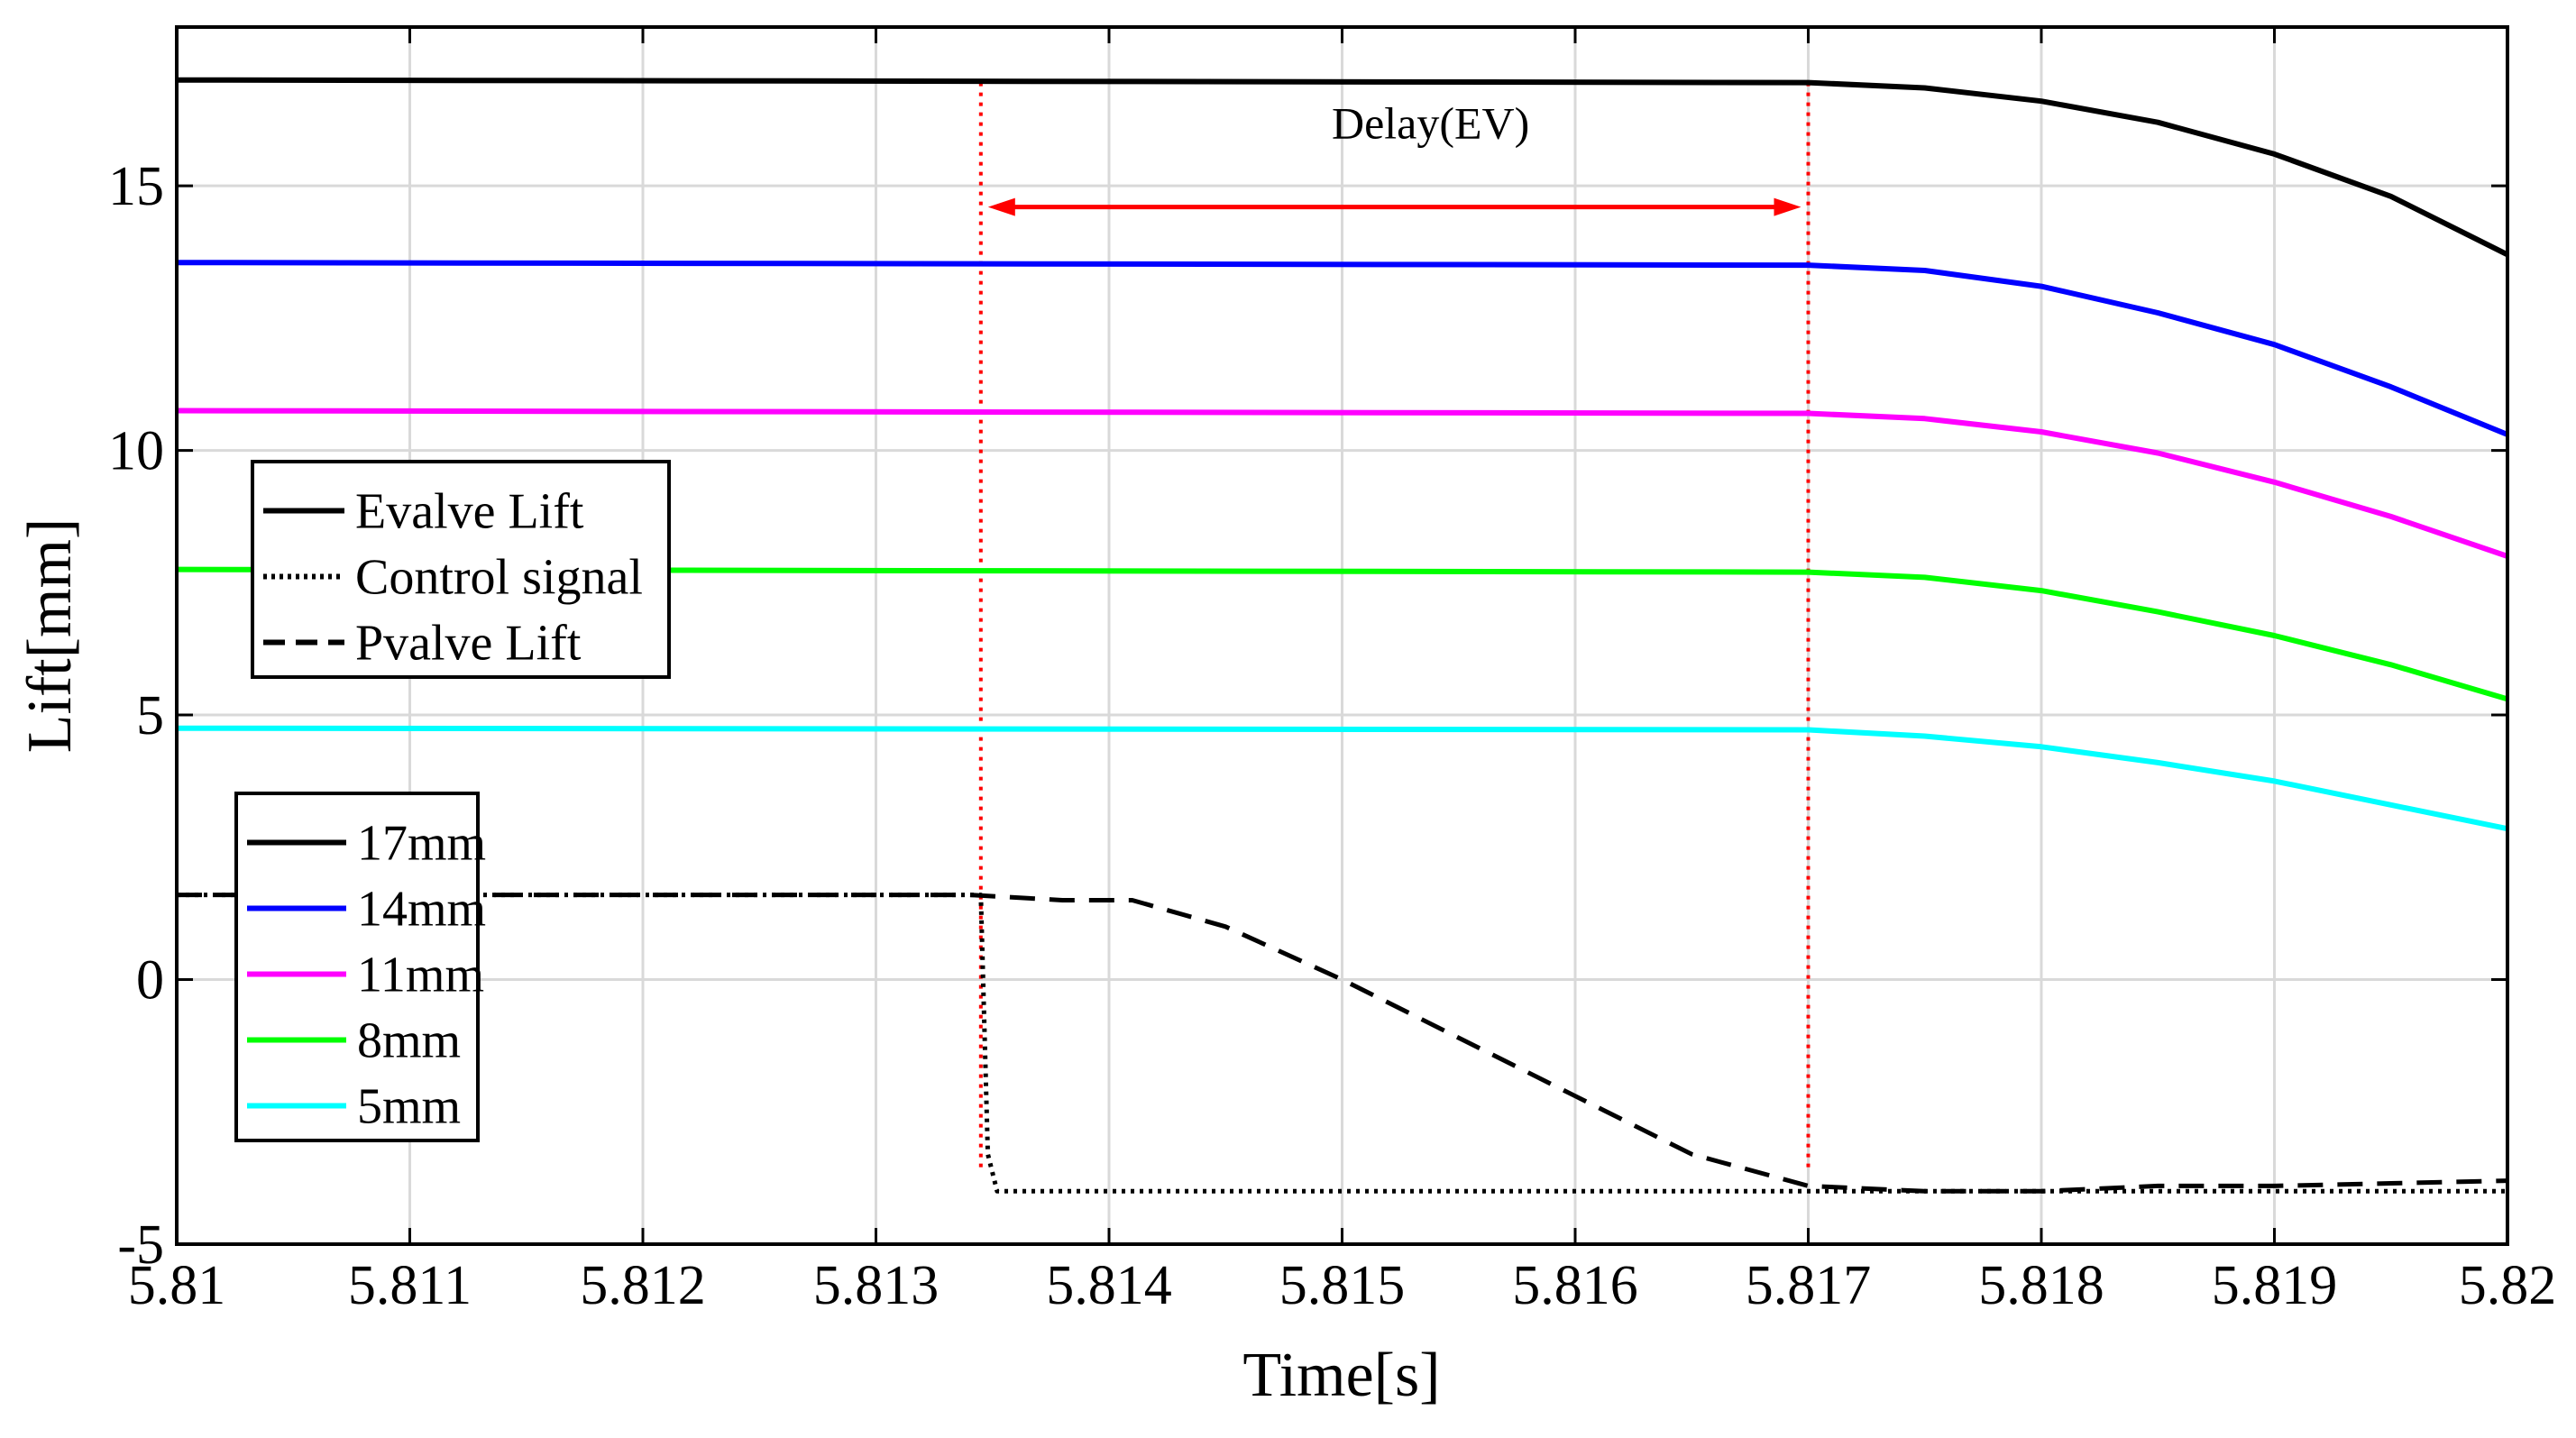  Describe the element at coordinates (1809, 1286) in the screenshot. I see `x-tick-label: 5.817` at that location.